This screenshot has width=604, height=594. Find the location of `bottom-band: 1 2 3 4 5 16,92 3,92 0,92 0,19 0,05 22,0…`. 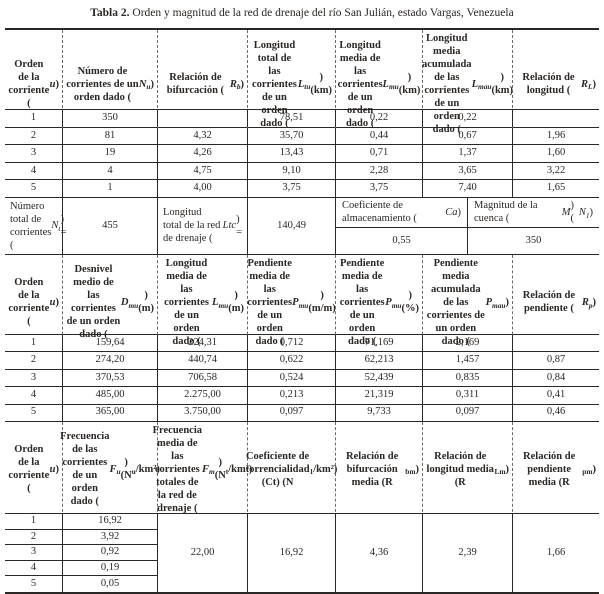

bottom-band: 1 2 3 4 5 16,92 3,92 0,92 0,19 0,05 22,0… is located at coordinates (302, 552).